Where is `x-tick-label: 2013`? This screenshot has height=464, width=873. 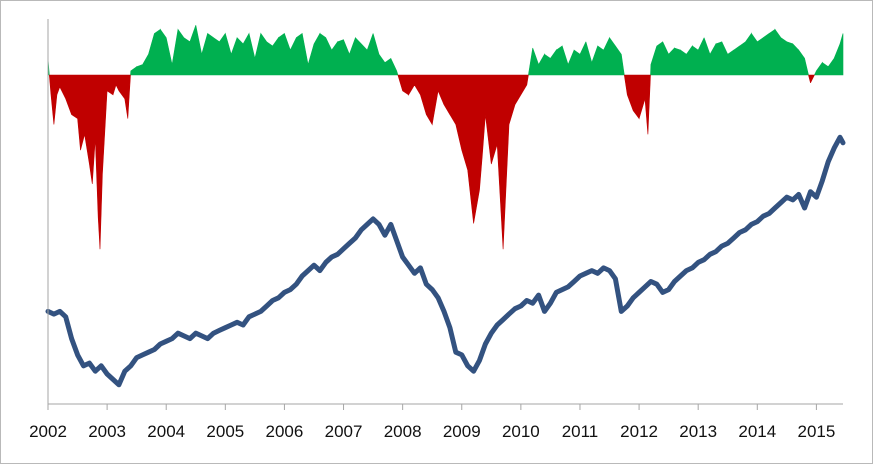
x-tick-label: 2013 is located at coordinates (698, 431).